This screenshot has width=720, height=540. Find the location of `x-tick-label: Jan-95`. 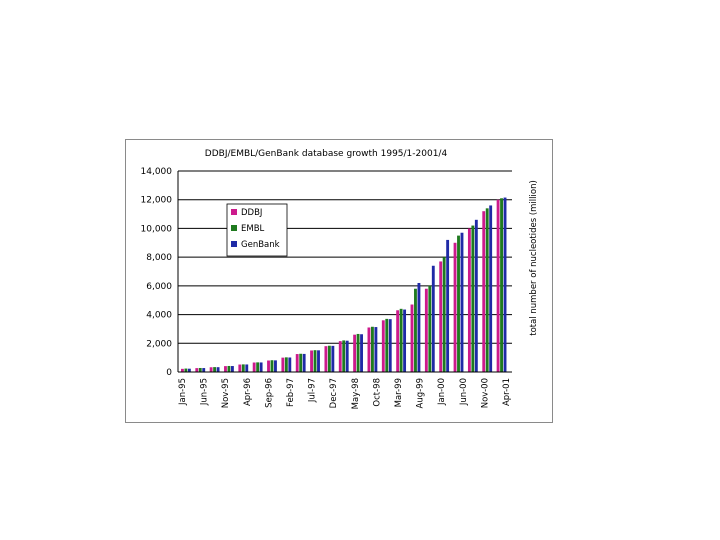

x-tick-label: Jan-95 is located at coordinates (183, 392).